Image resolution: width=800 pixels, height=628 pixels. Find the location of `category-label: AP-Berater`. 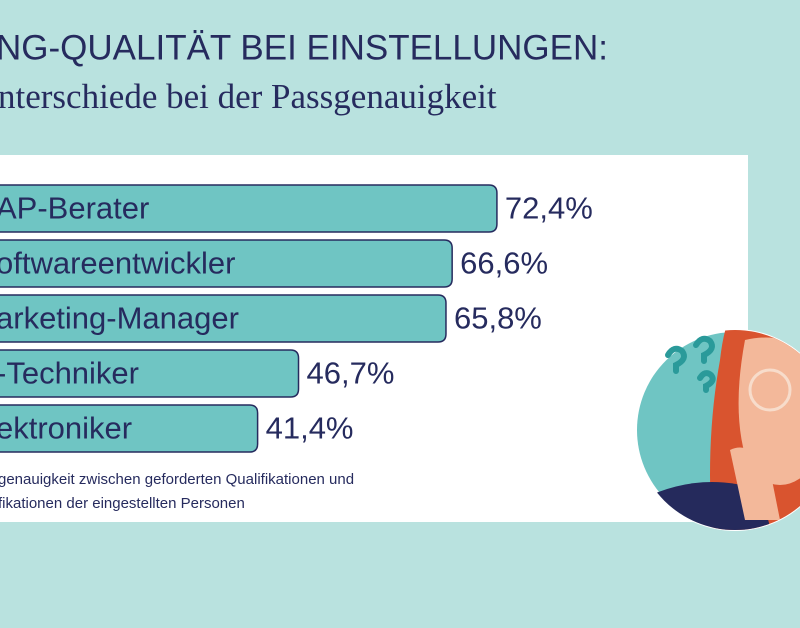

category-label: AP-Berater is located at coordinates (74, 208).